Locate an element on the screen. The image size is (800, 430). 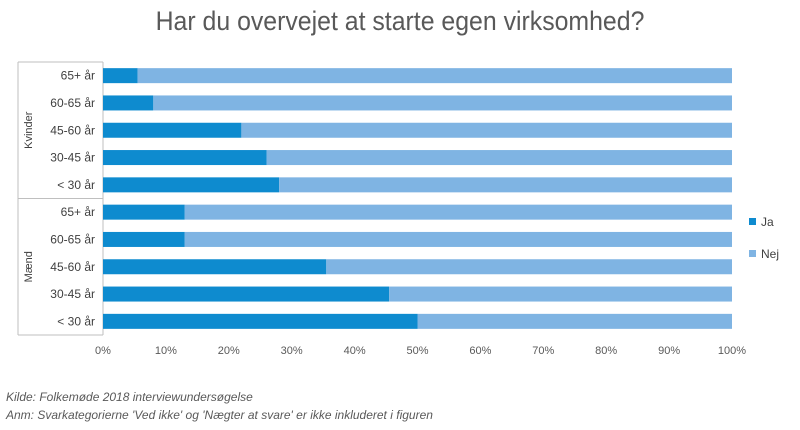
legend-label-nej: Nej is located at coordinates (770, 254).